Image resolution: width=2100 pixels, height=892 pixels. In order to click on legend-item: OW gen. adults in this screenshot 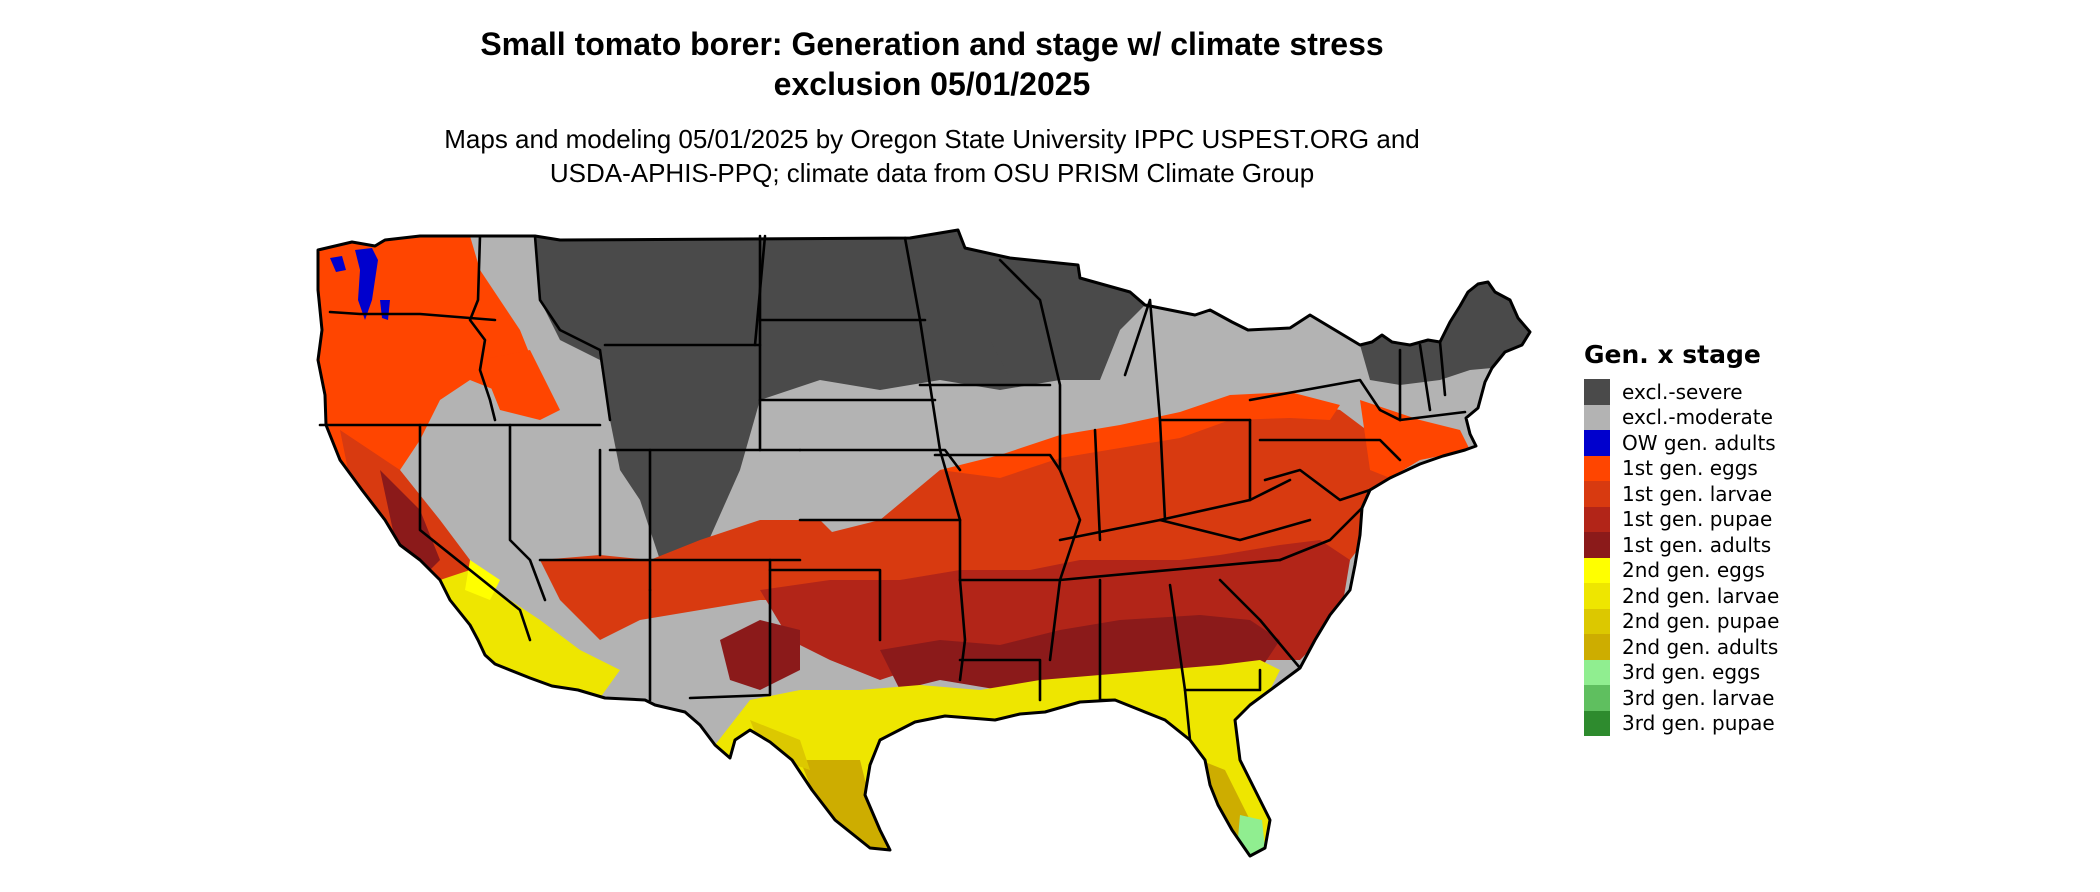, I will do `click(1681, 443)`.